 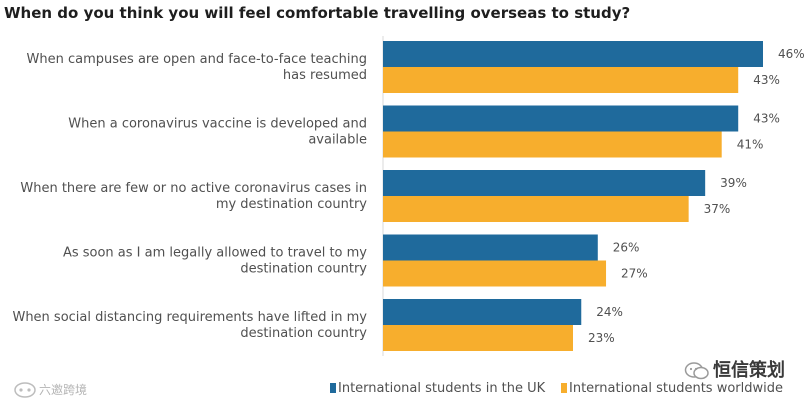 I want to click on data-label-uk: 39%, so click(x=733, y=183).